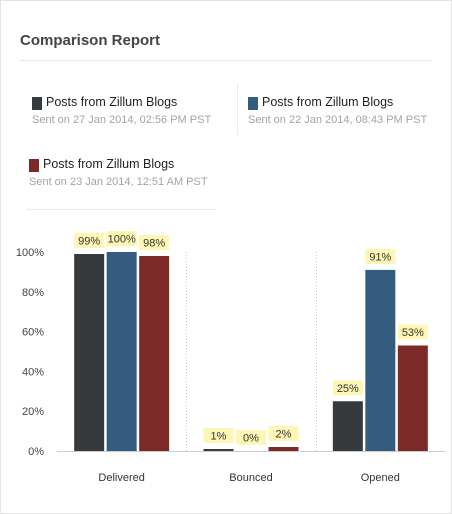  Describe the element at coordinates (338, 120) in the screenshot. I see `legend-sent-date-2: Sent on 22 Jan 2014, 08:43 PM PST` at that location.